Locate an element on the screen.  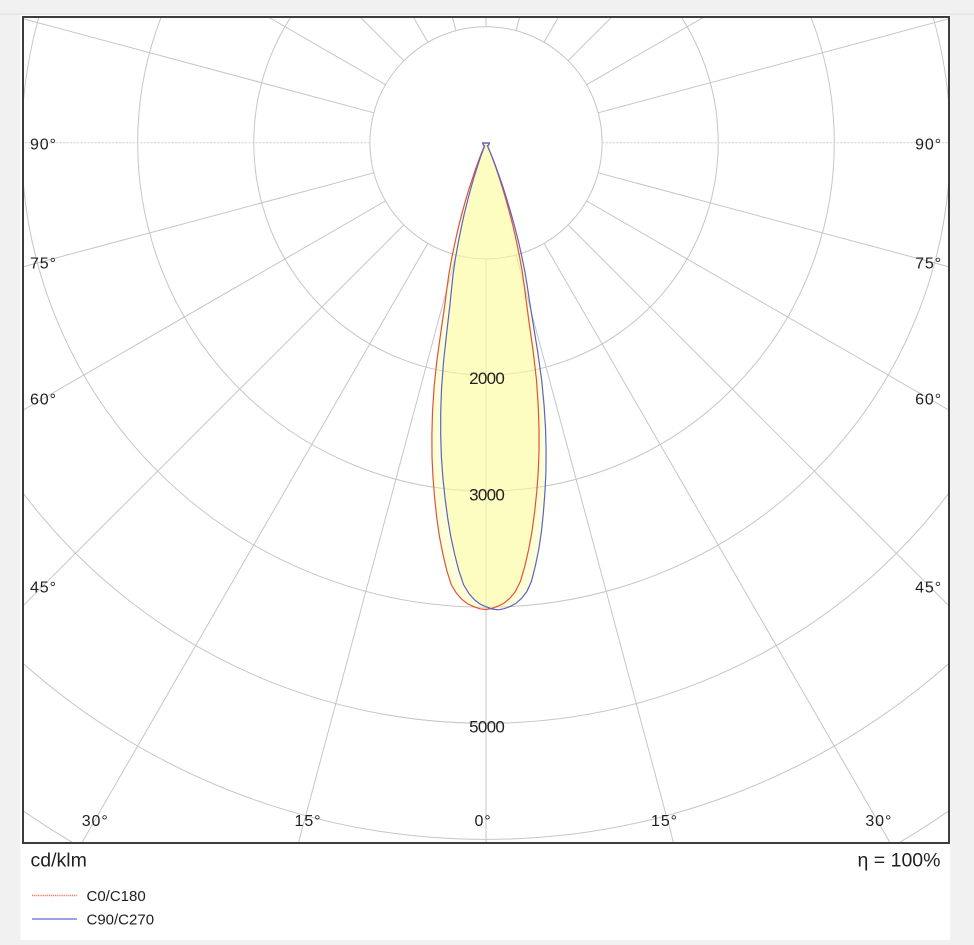
svg-text: 3000 is located at coordinates (486, 494).